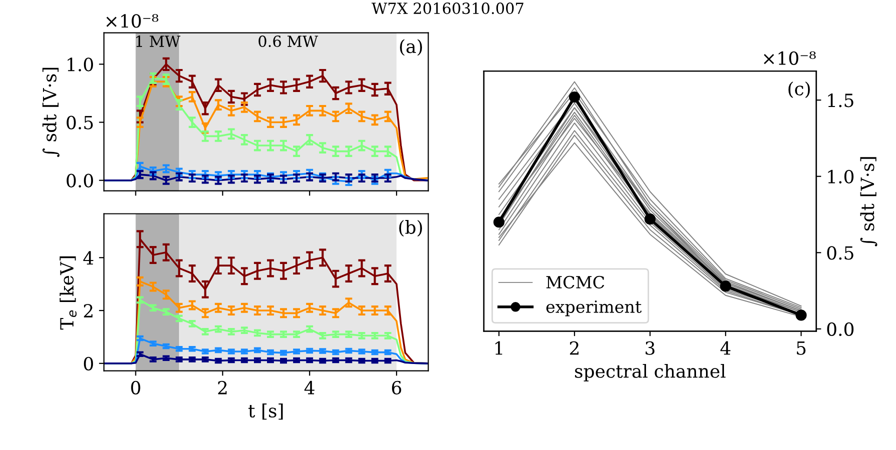  I want to click on y-axis-title: ∫ sdt [V·s], so click(51, 112).